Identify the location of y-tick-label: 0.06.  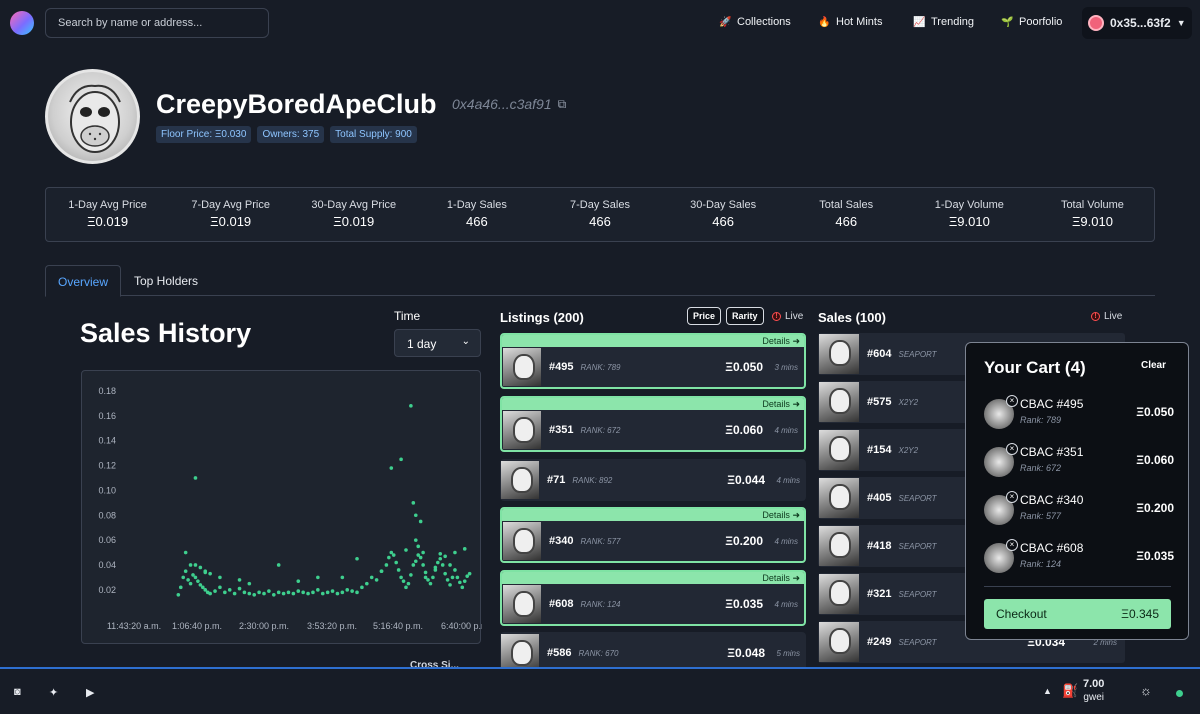
(107, 540).